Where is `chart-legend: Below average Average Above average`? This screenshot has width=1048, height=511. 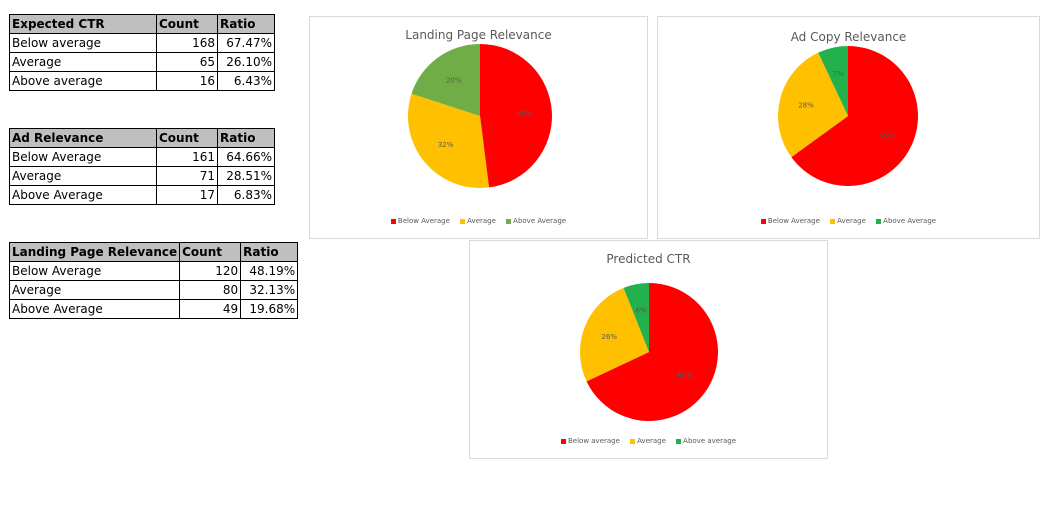 chart-legend: Below average Average Above average is located at coordinates (648, 441).